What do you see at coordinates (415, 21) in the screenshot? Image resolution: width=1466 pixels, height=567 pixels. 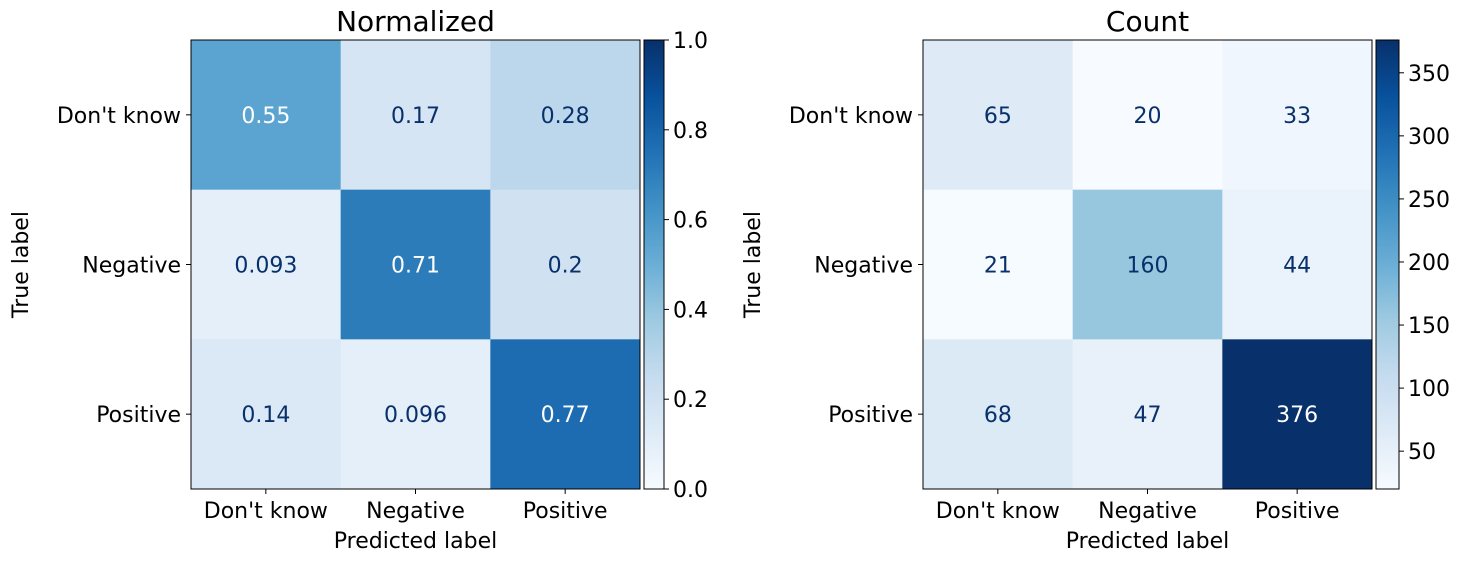 I see `panel-1-title: Normalized` at bounding box center [415, 21].